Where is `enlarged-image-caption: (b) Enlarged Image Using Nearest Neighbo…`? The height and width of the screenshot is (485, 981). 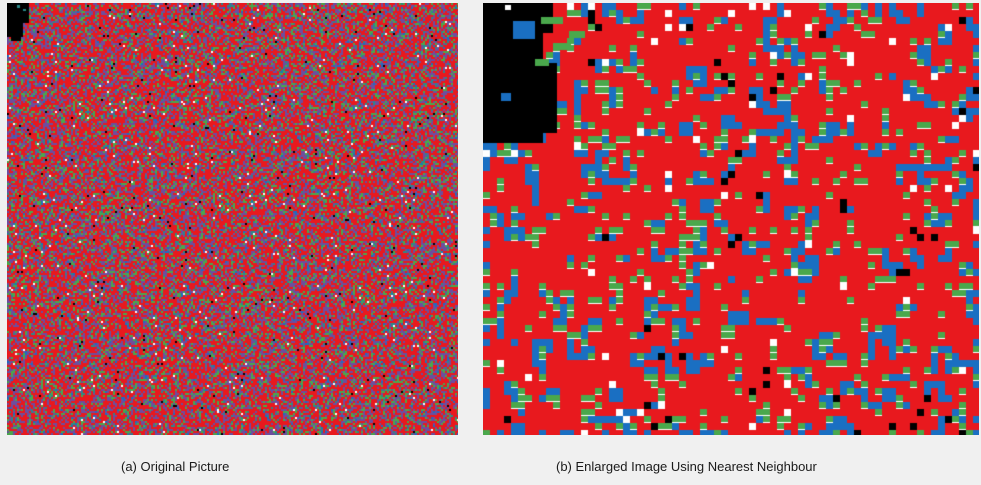 enlarged-image-caption: (b) Enlarged Image Using Nearest Neighbo… is located at coordinates (686, 466).